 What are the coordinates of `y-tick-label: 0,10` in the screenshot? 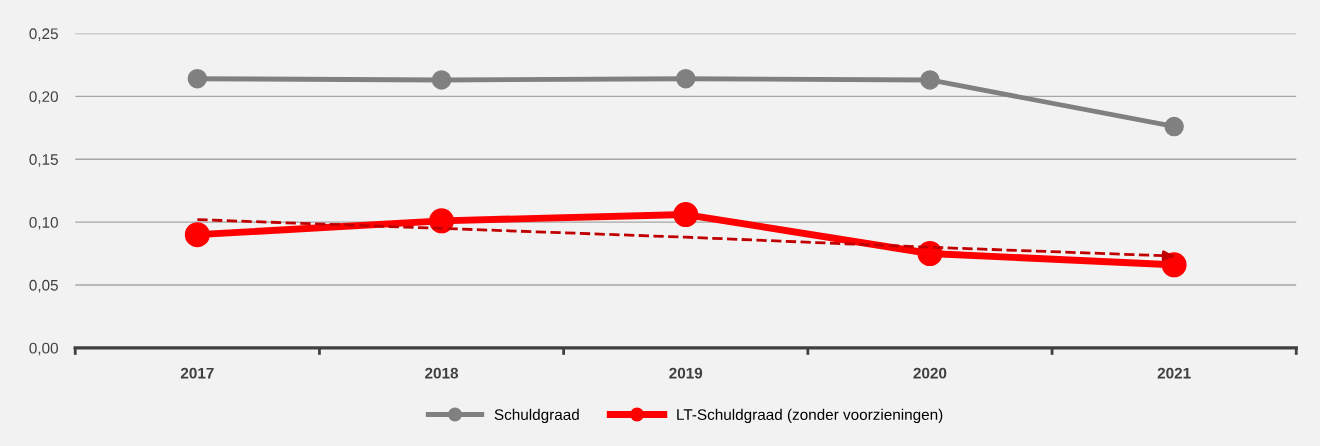 It's located at (43, 223).